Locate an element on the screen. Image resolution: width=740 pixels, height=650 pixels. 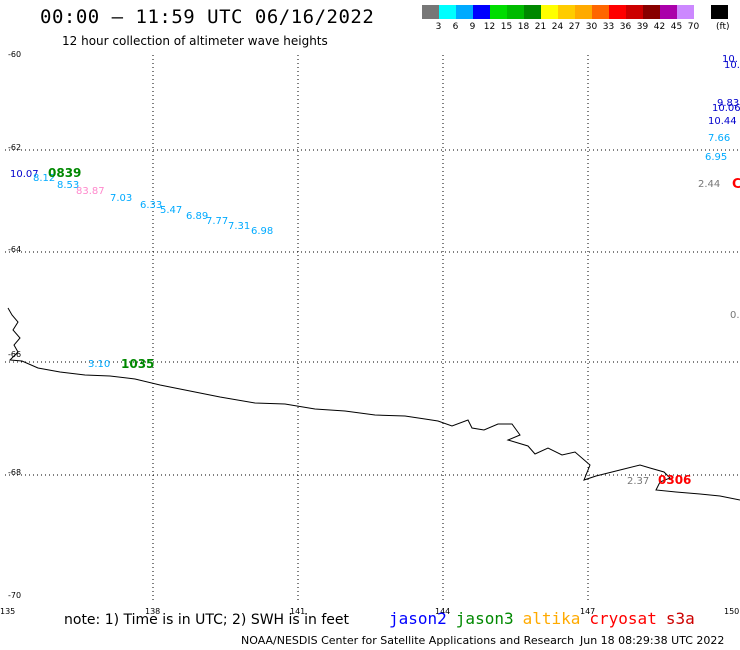
wave-height-label: 6.95 is located at coordinates (716, 157).